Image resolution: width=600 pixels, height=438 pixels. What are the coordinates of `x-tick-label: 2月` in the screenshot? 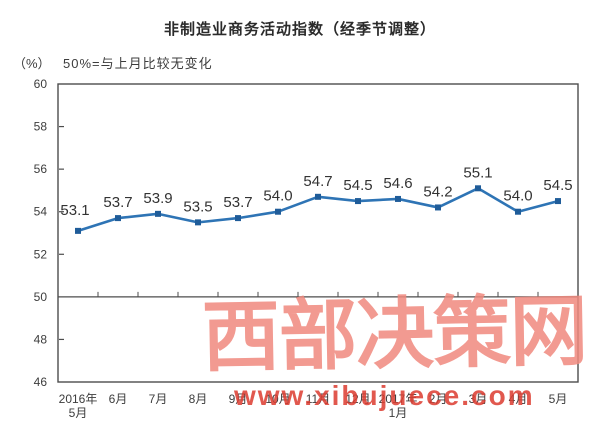 It's located at (438, 399).